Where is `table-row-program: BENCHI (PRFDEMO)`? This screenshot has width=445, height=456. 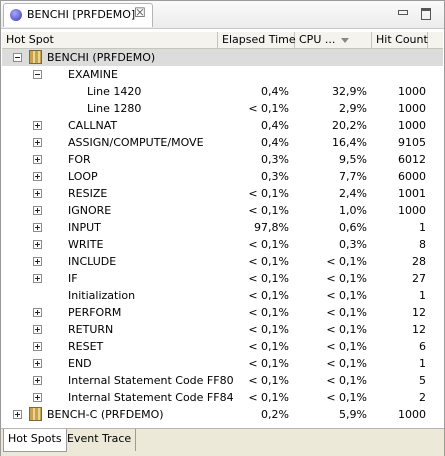 table-row-program: BENCHI (PRFDEMO) is located at coordinates (222, 57).